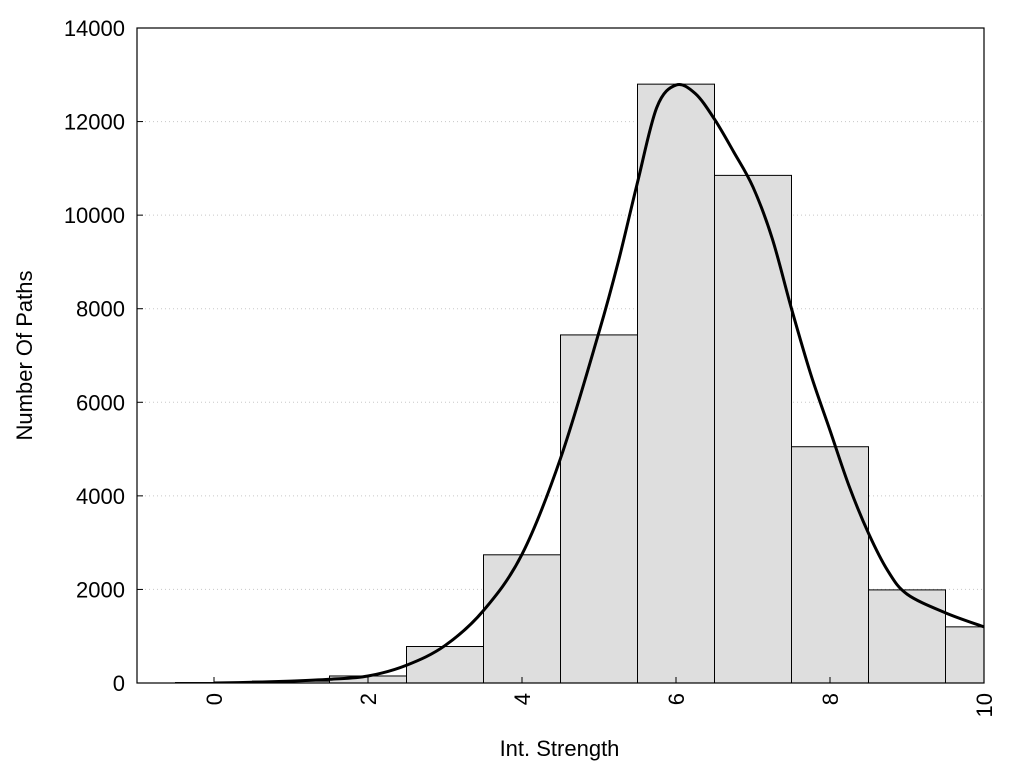 The image size is (1024, 768). What do you see at coordinates (100, 309) in the screenshot?
I see `y-tick-label: 8000` at bounding box center [100, 309].